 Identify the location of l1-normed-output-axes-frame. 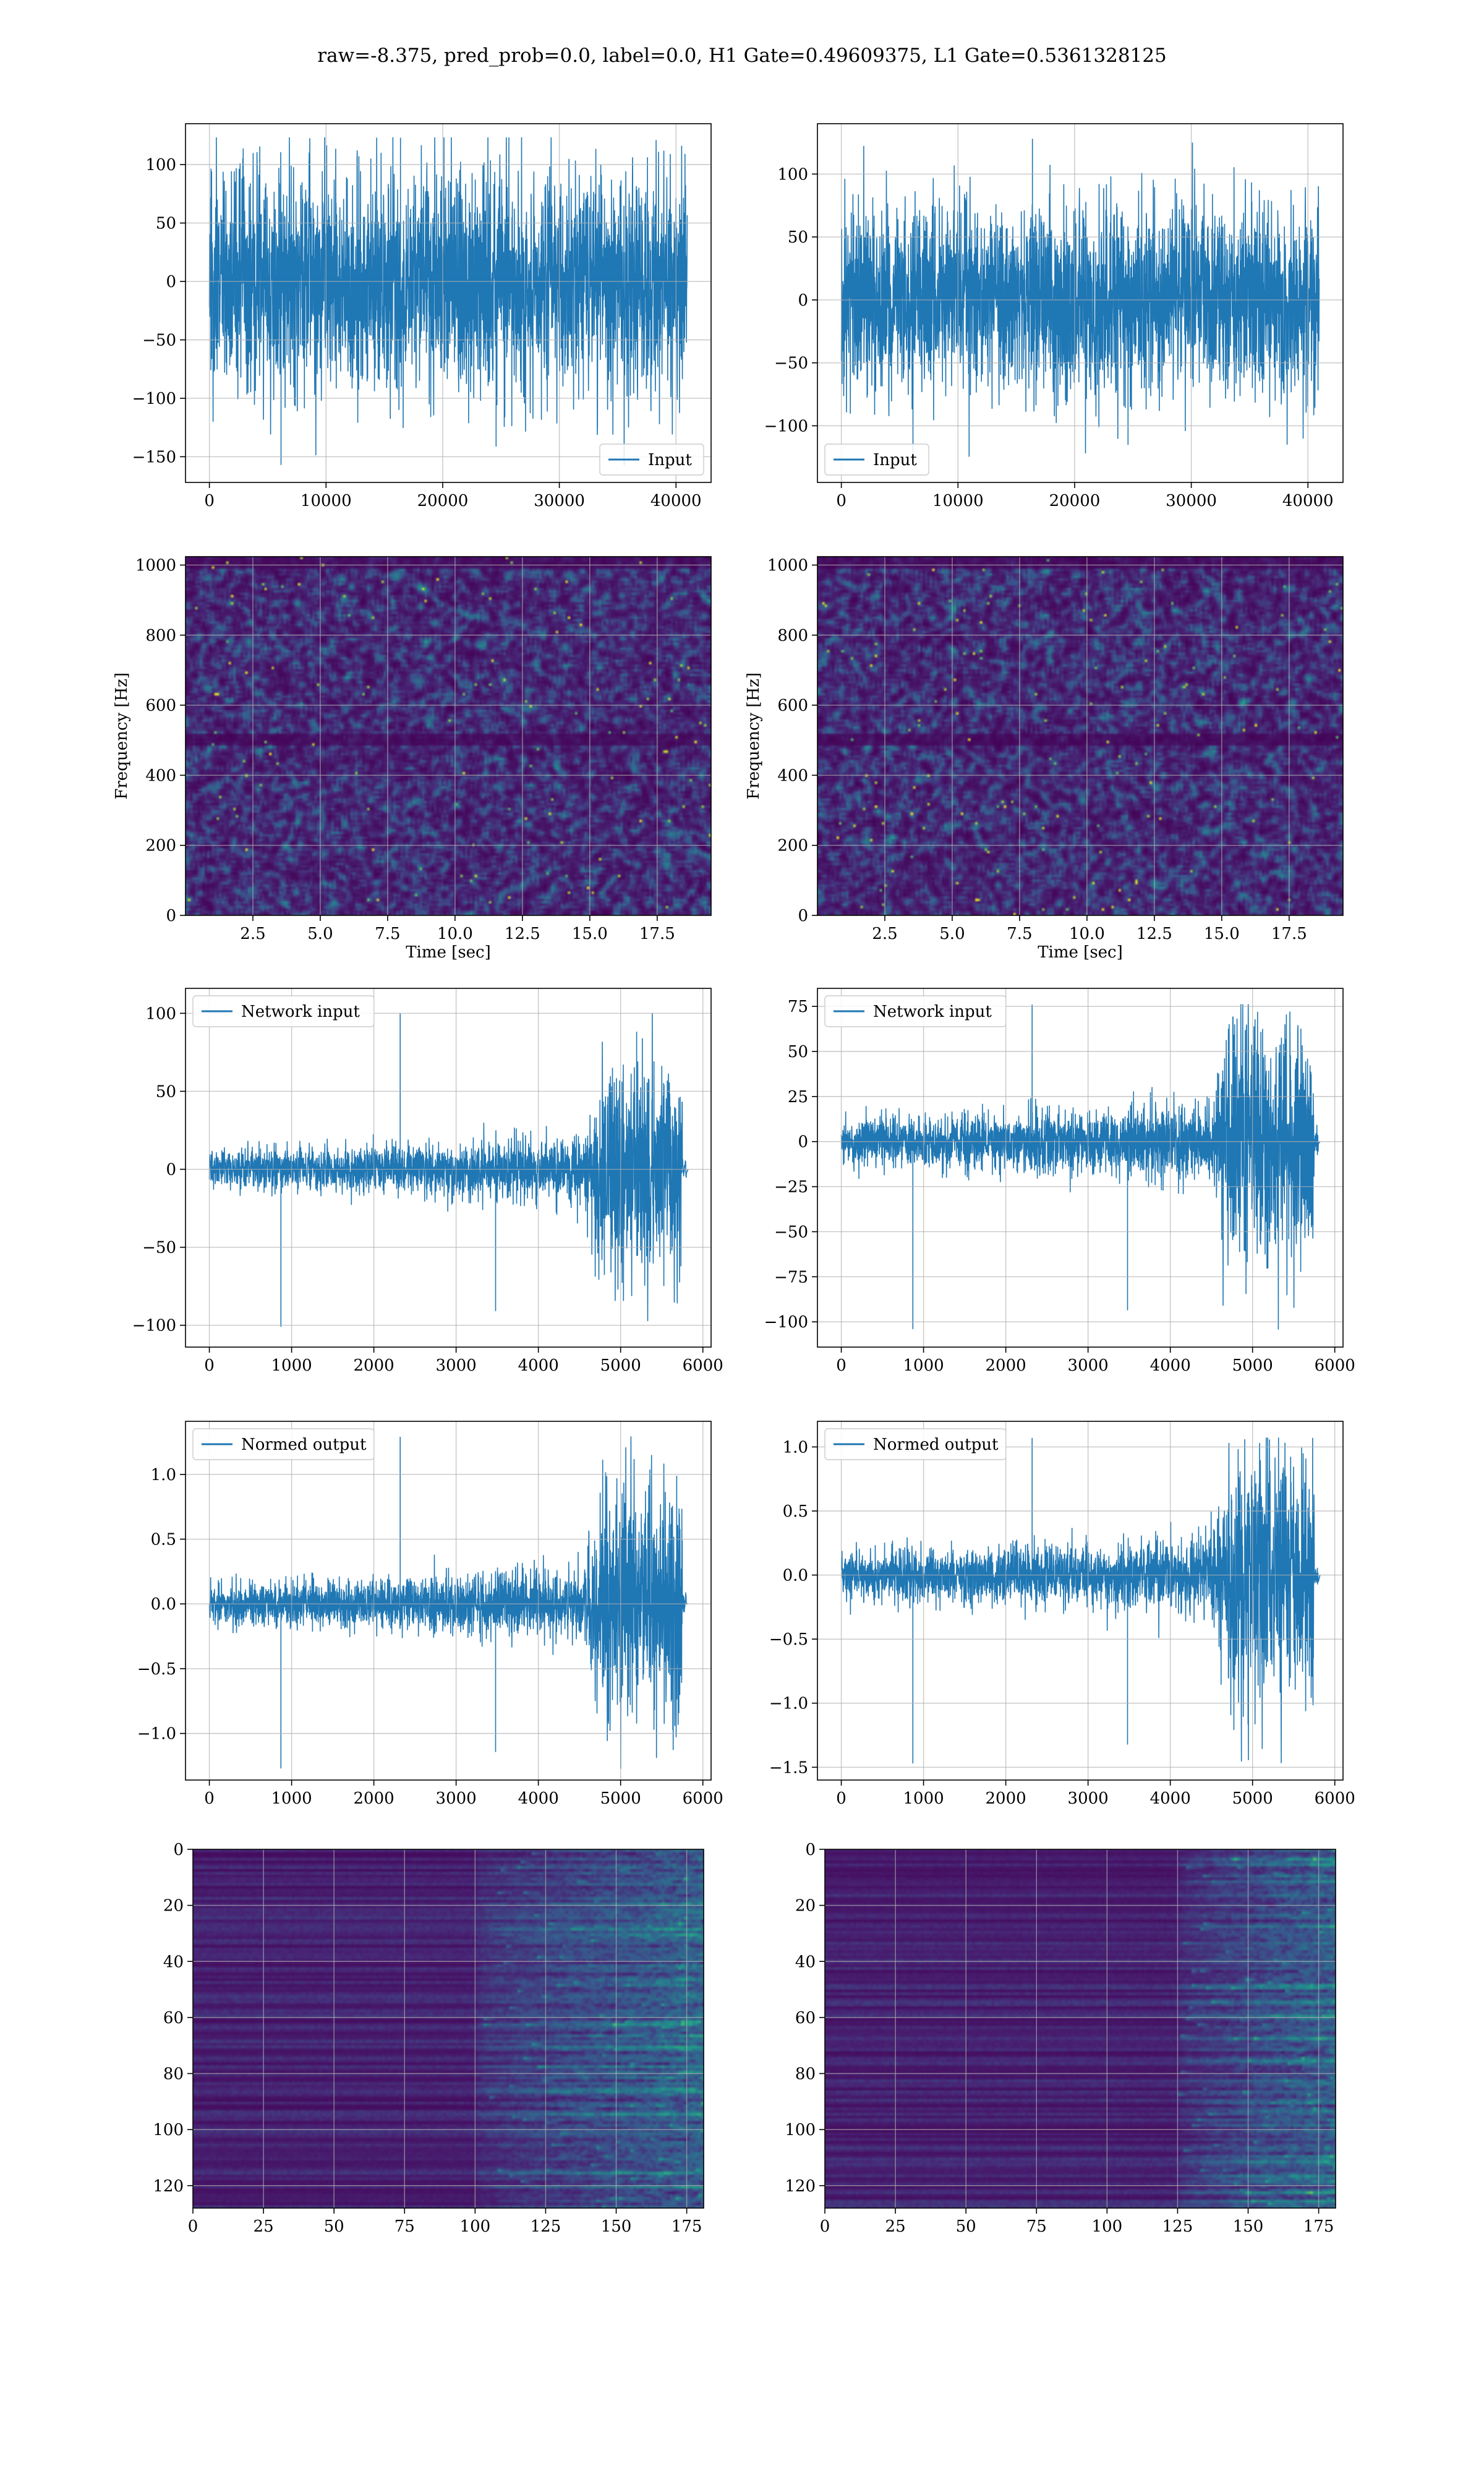
(1080, 1601).